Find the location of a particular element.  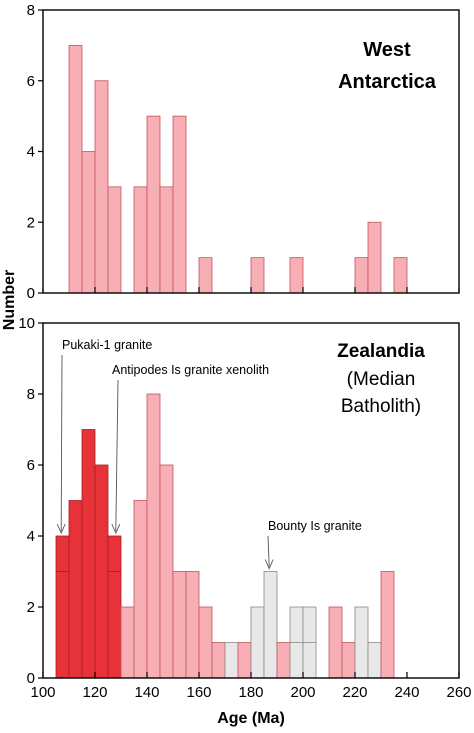

y-axis-label: Number is located at coordinates (9, 300).